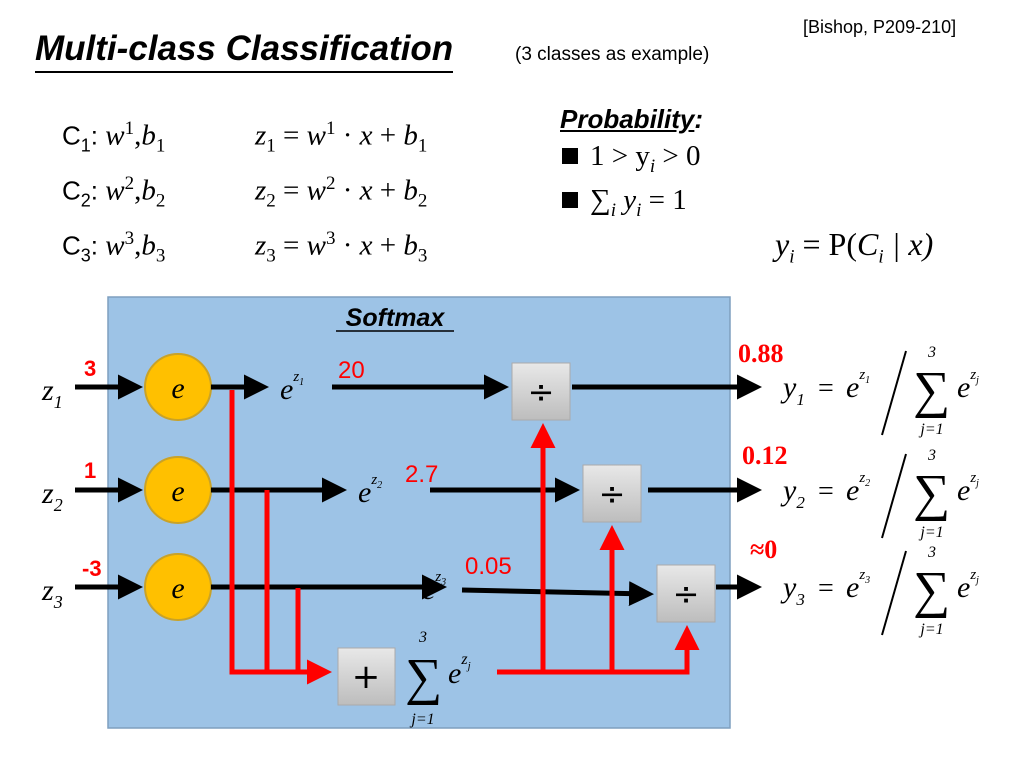 The width and height of the screenshot is (1015, 758). I want to click on output-formula-1: 0.88 y1 = ez1 3∑ j=1 ezj, so click(858, 388).